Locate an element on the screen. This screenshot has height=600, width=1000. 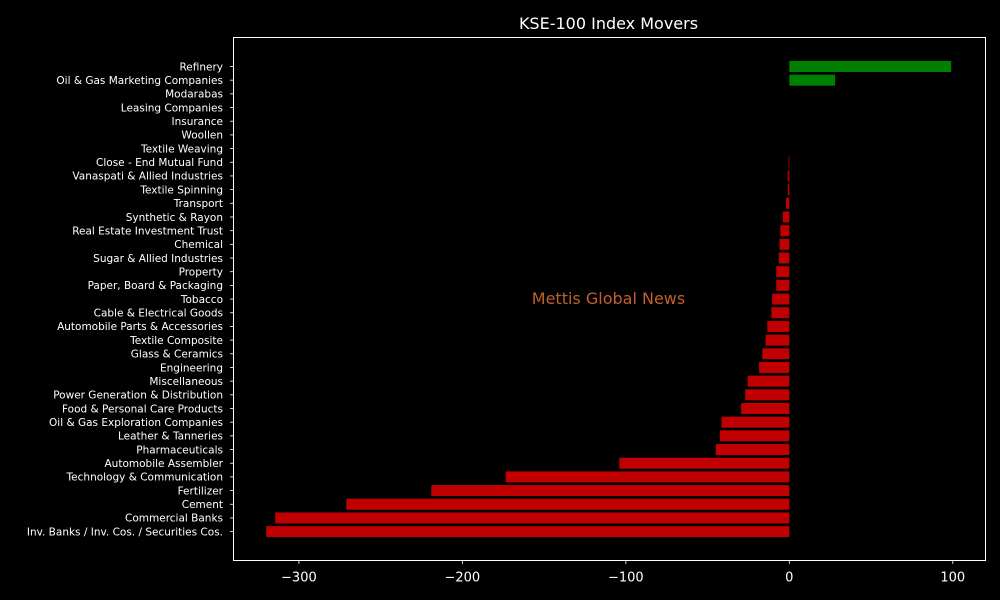
x-tick-label: −200 is located at coordinates (463, 578).